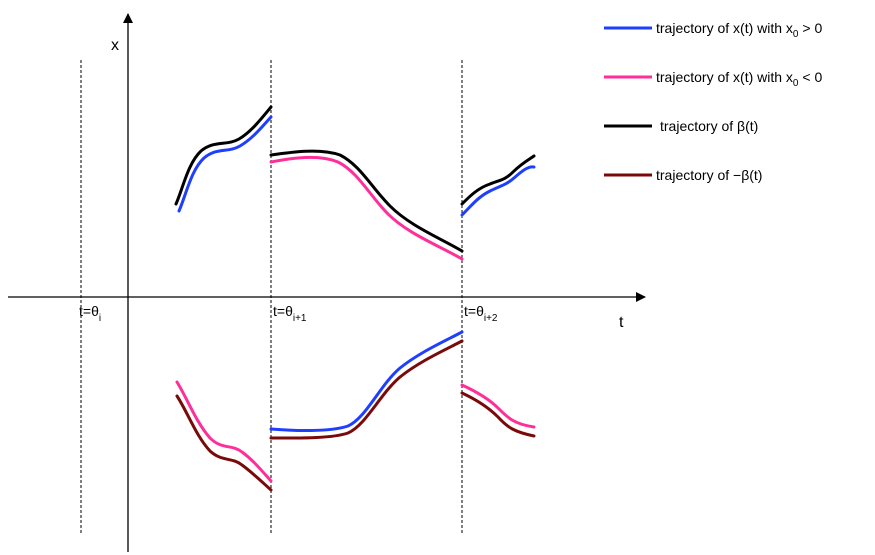  Describe the element at coordinates (115, 45) in the screenshot. I see `y-axis-label: x` at that location.